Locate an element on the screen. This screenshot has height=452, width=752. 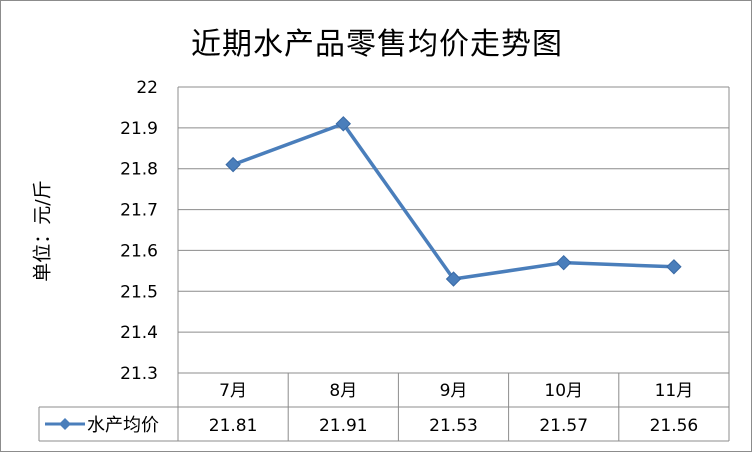
x-tick-label: 9月 is located at coordinates (454, 391).